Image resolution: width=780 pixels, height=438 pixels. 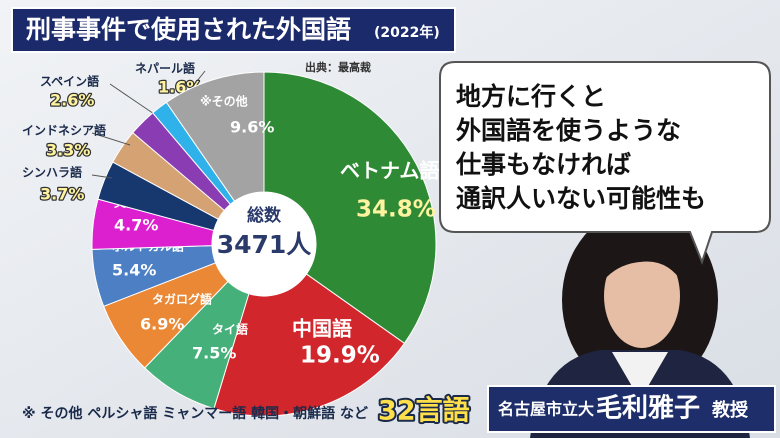 What do you see at coordinates (424, 411) in the screenshot?
I see `language-count: 32言語` at bounding box center [424, 411].